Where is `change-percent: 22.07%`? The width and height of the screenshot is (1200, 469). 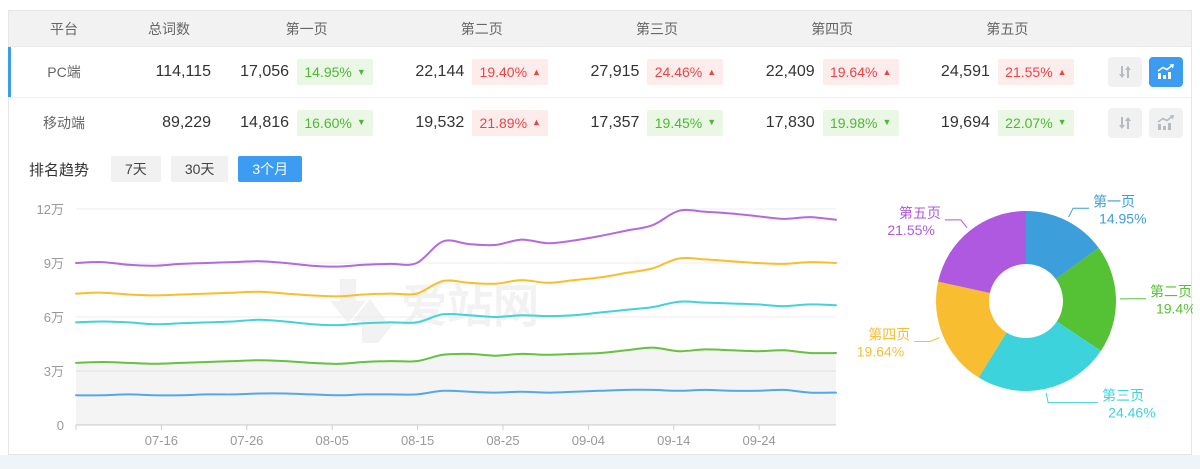
change-percent: 22.07% is located at coordinates (1029, 122).